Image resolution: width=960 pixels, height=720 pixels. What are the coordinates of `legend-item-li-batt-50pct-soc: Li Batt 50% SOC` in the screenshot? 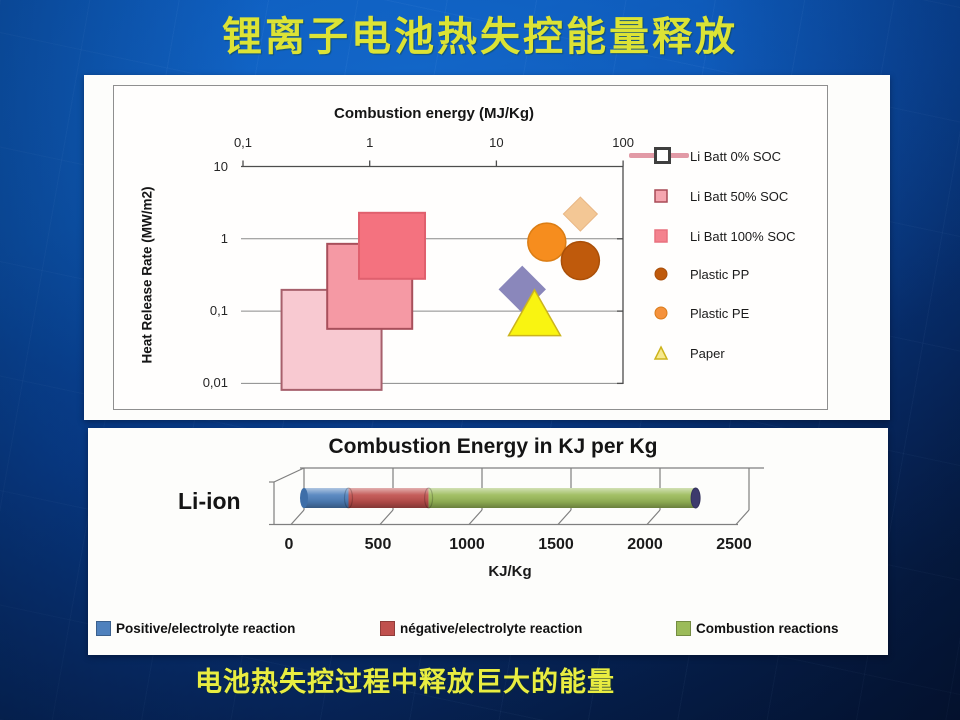 It's located at (730, 196).